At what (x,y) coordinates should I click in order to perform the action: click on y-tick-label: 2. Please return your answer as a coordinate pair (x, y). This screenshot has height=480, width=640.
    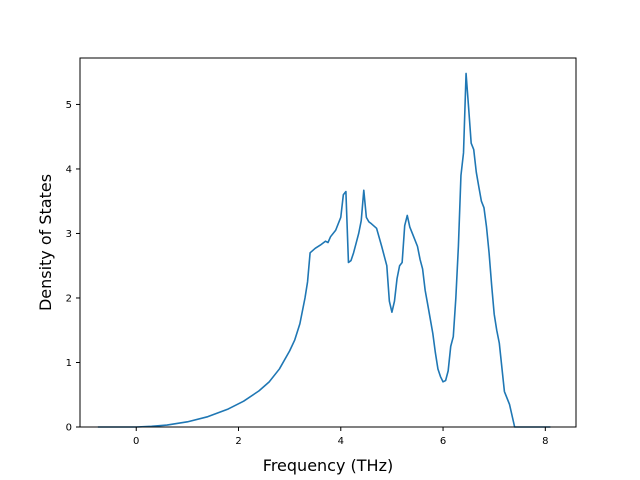
    Looking at the image, I should click on (69, 298).